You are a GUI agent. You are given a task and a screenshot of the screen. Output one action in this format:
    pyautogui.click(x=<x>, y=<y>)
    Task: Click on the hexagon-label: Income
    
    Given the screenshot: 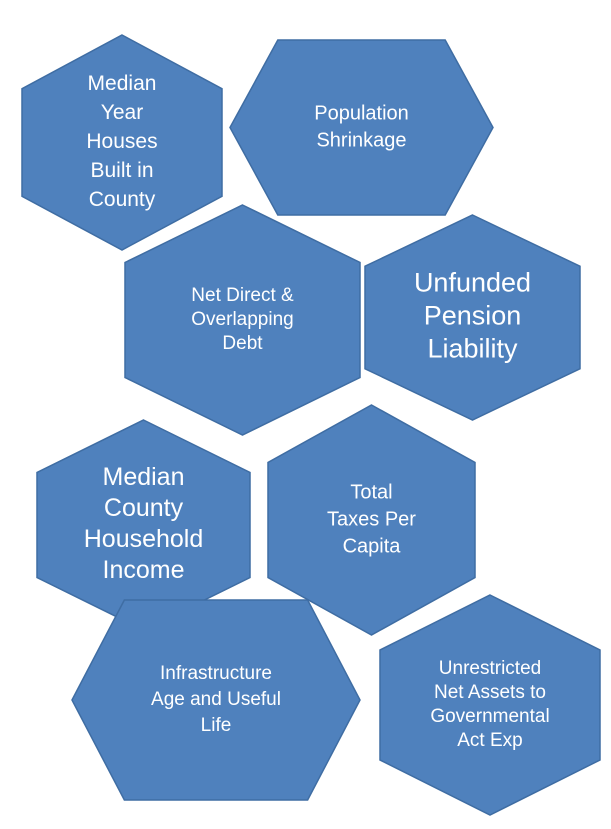 What is the action you would take?
    pyautogui.click(x=144, y=570)
    